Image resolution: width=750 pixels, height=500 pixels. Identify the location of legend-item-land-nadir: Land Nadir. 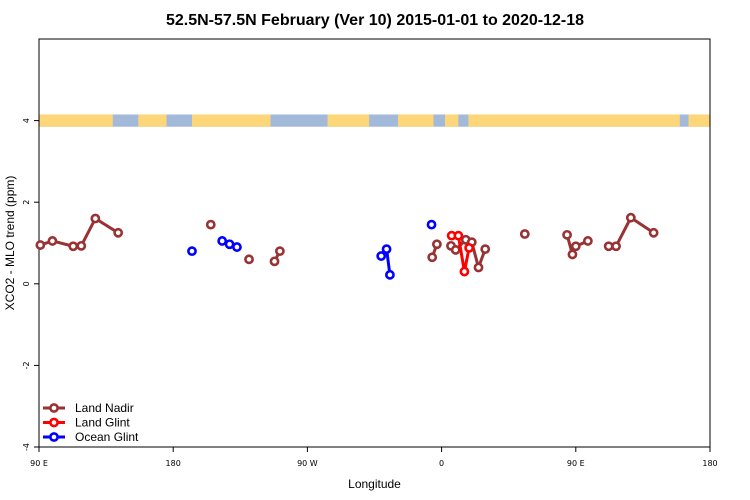
(88, 408).